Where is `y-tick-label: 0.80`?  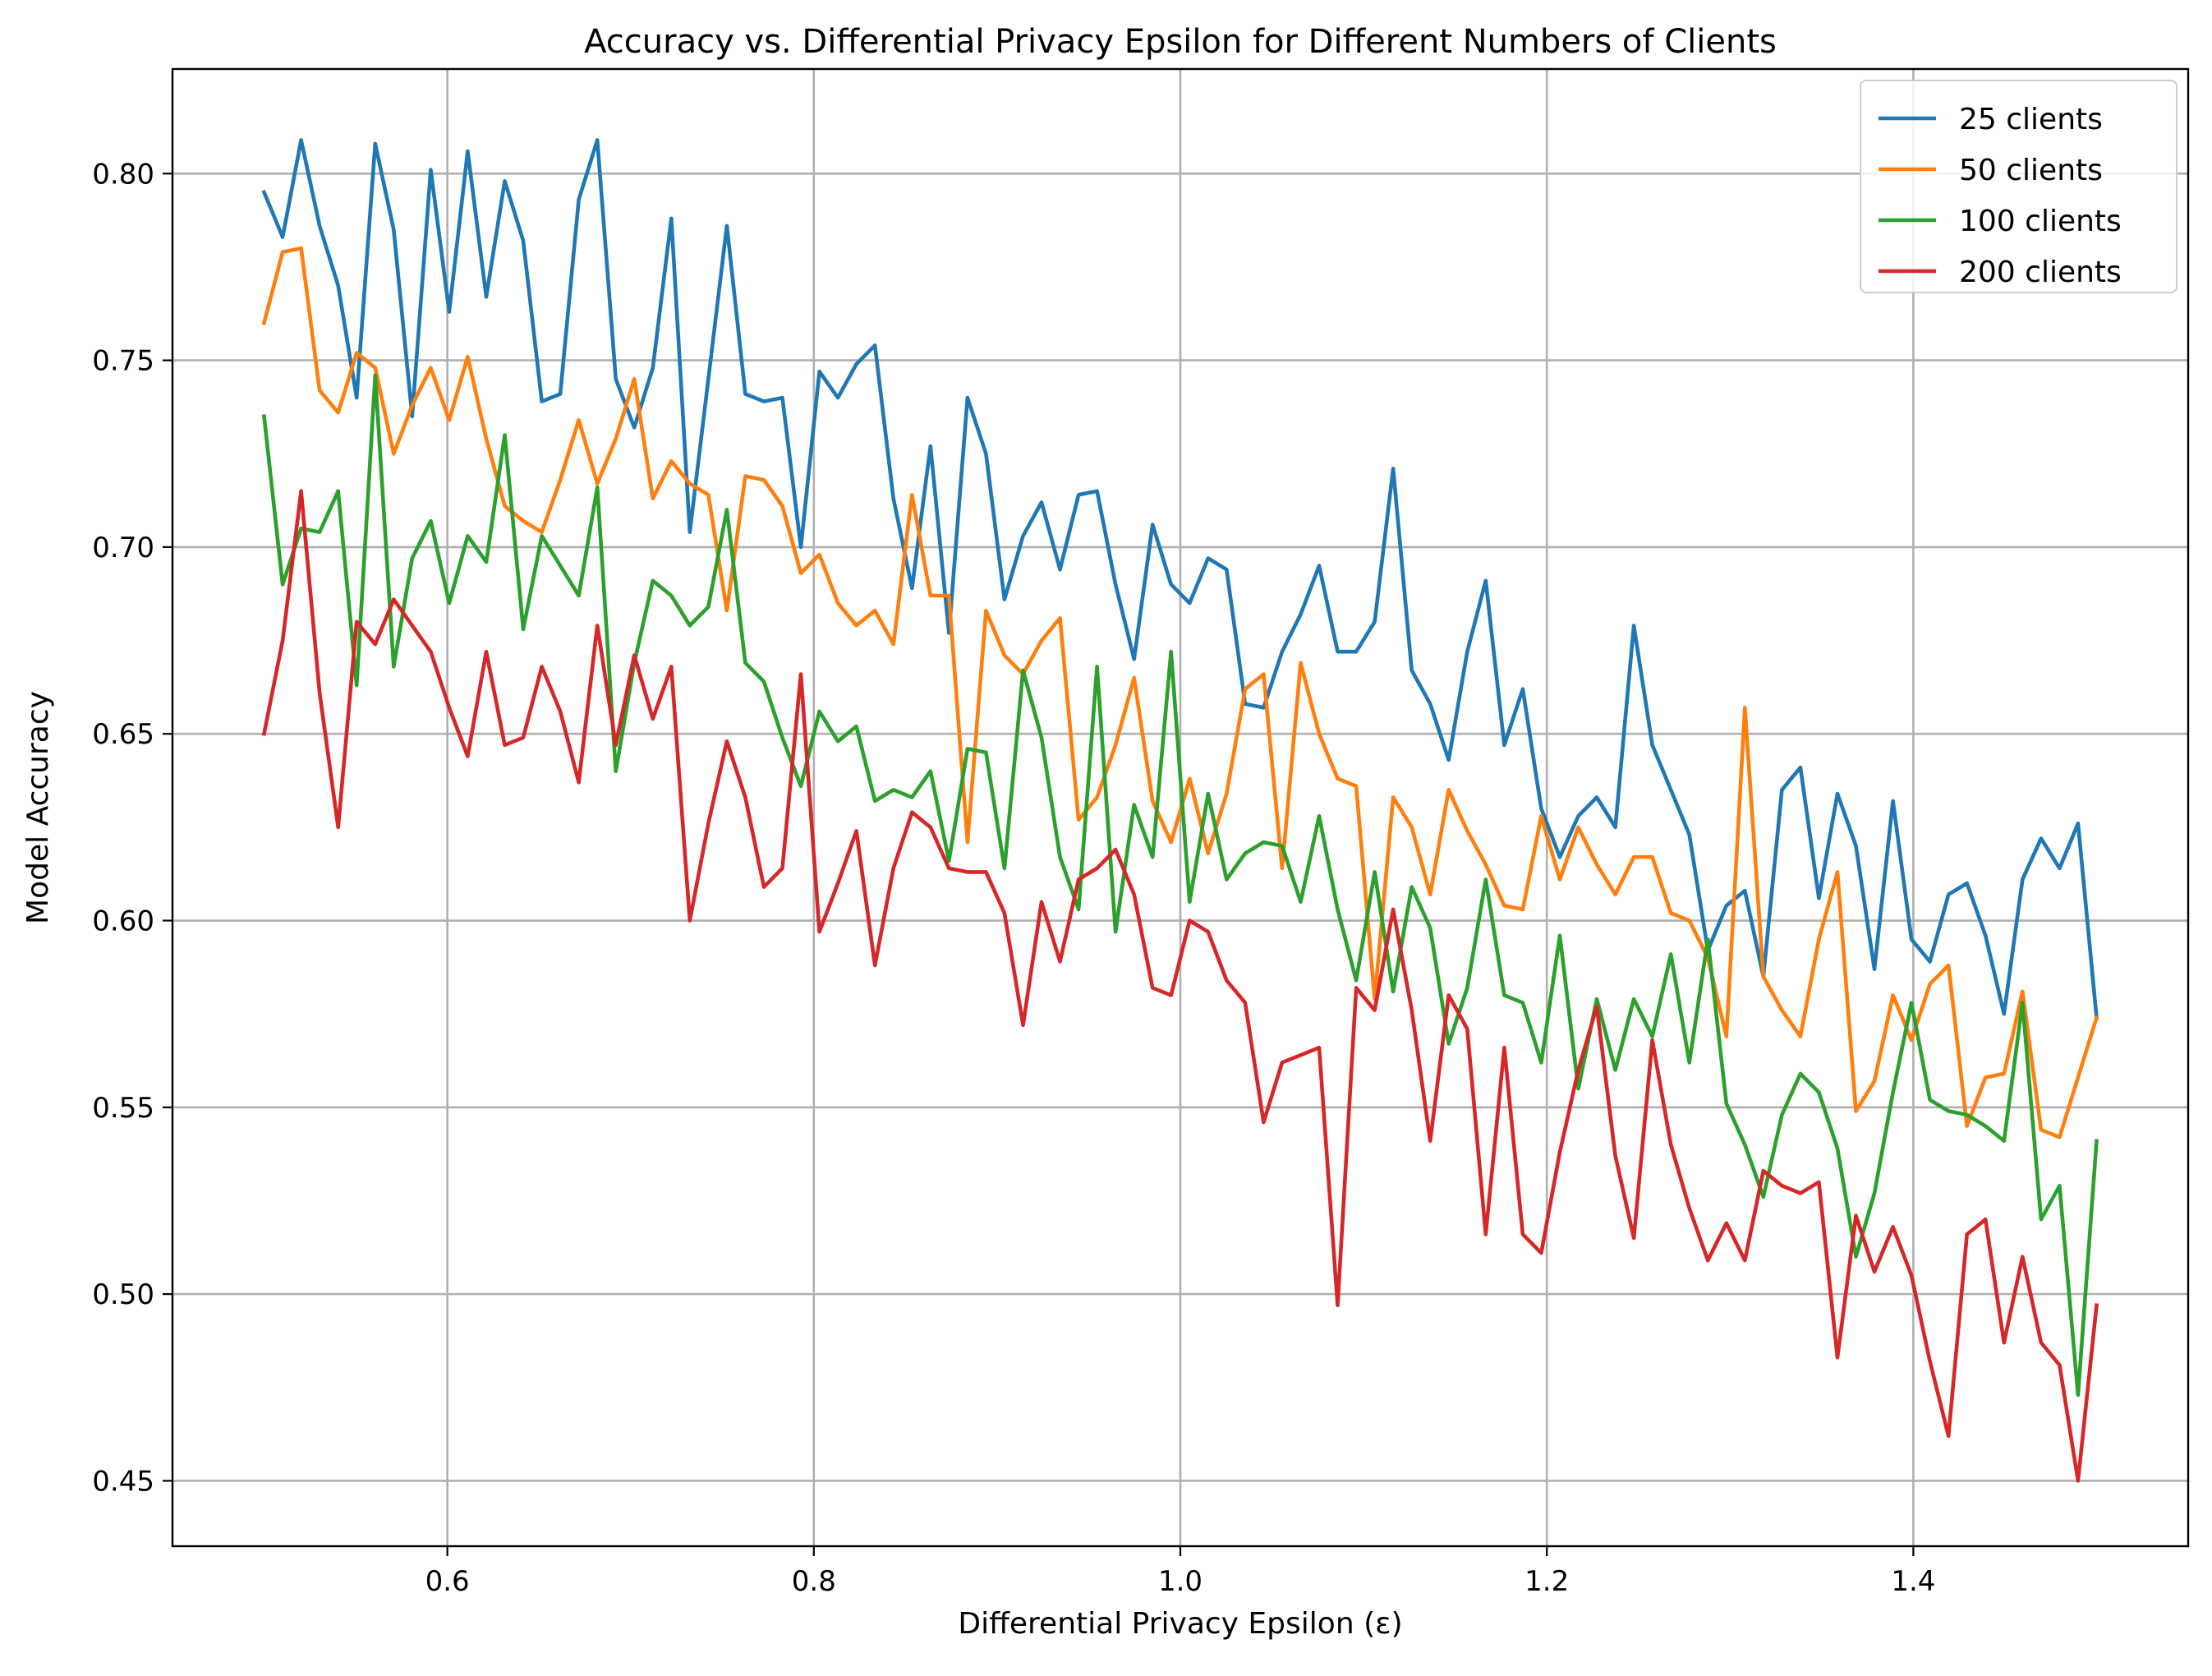 y-tick-label: 0.80 is located at coordinates (123, 174).